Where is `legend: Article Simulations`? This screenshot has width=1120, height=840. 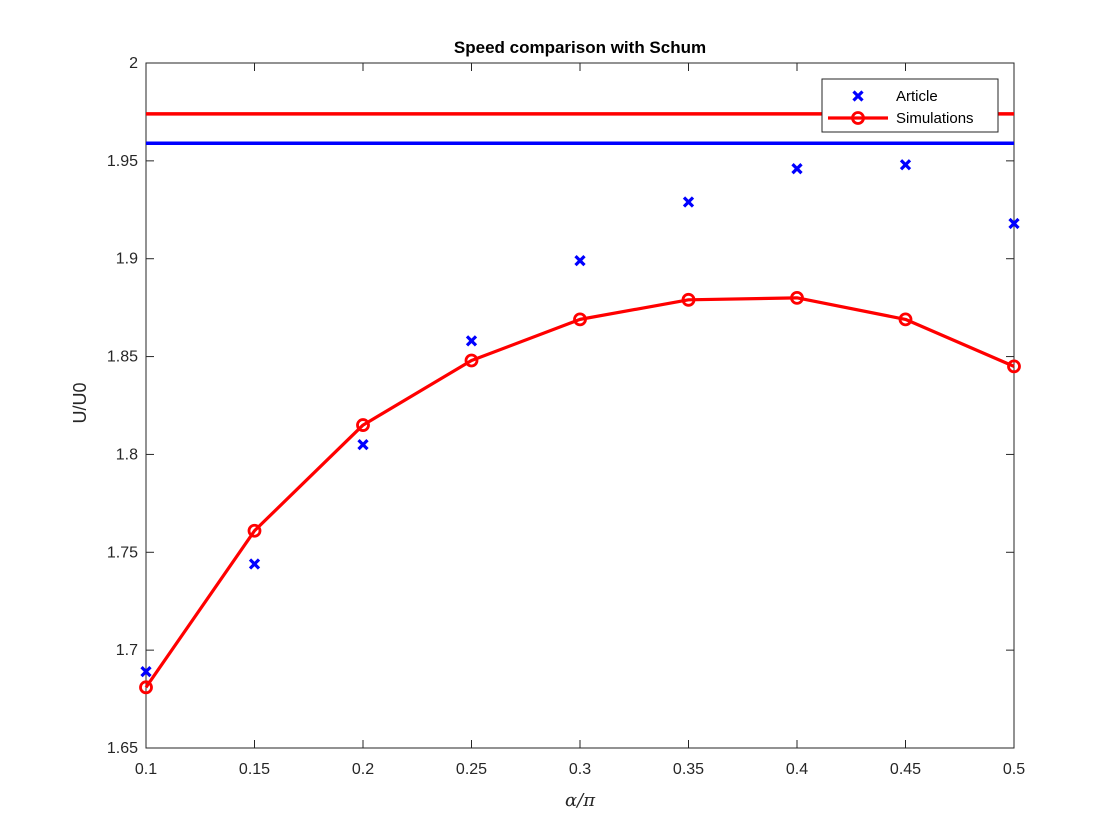
legend: Article Simulations is located at coordinates (910, 105).